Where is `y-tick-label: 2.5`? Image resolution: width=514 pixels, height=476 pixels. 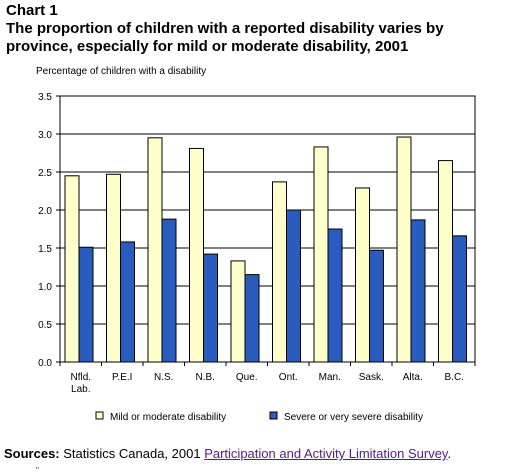
y-tick-label: 2.5 is located at coordinates (45, 173).